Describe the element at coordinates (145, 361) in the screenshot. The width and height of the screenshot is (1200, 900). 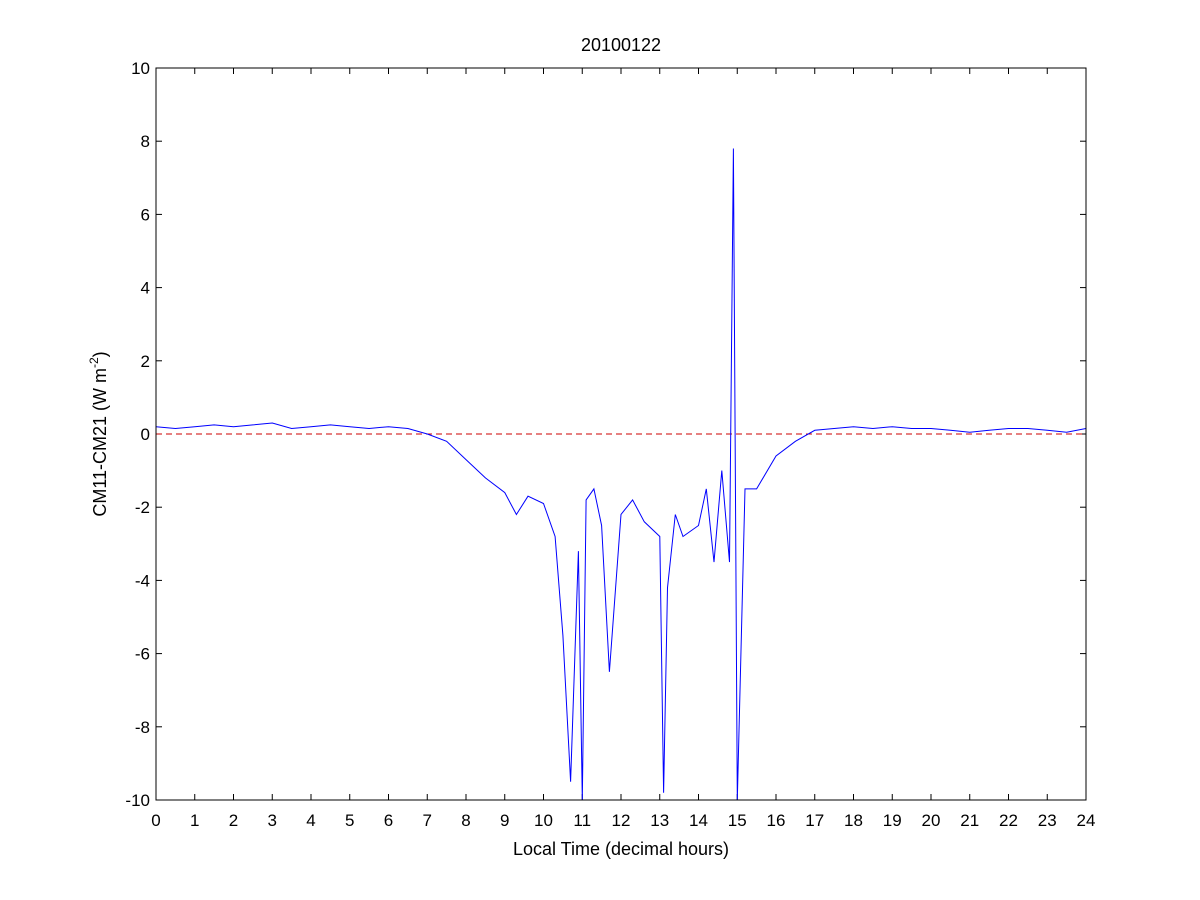
I see `y-tick-label: 2` at that location.